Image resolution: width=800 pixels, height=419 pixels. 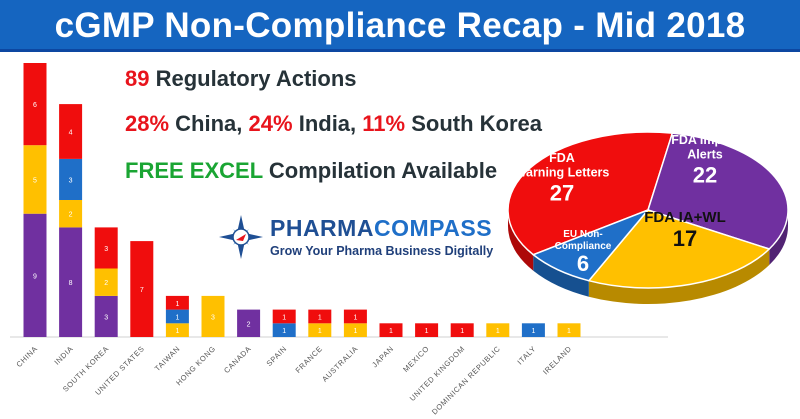 I want to click on logo-tagline: Grow Your Pharma Business Digitally, so click(x=382, y=251).